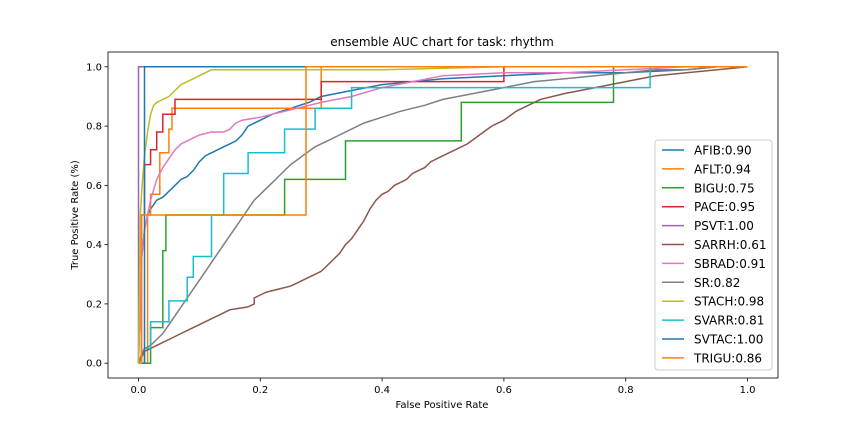  I want to click on y-tick-label: 0.8, so click(94, 127).